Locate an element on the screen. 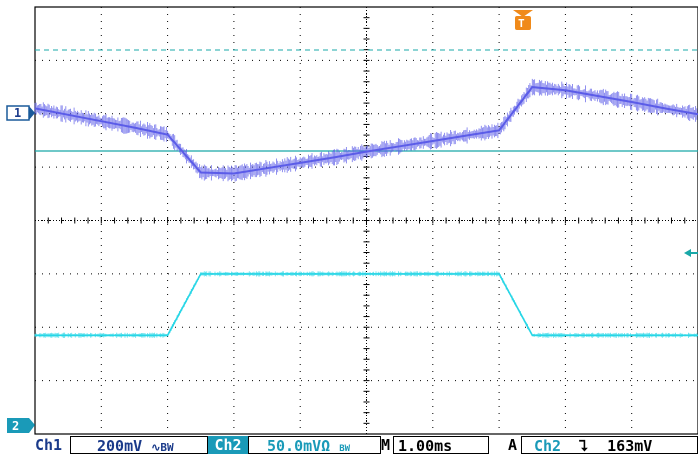  trigger-mode: A is located at coordinates (513, 445).